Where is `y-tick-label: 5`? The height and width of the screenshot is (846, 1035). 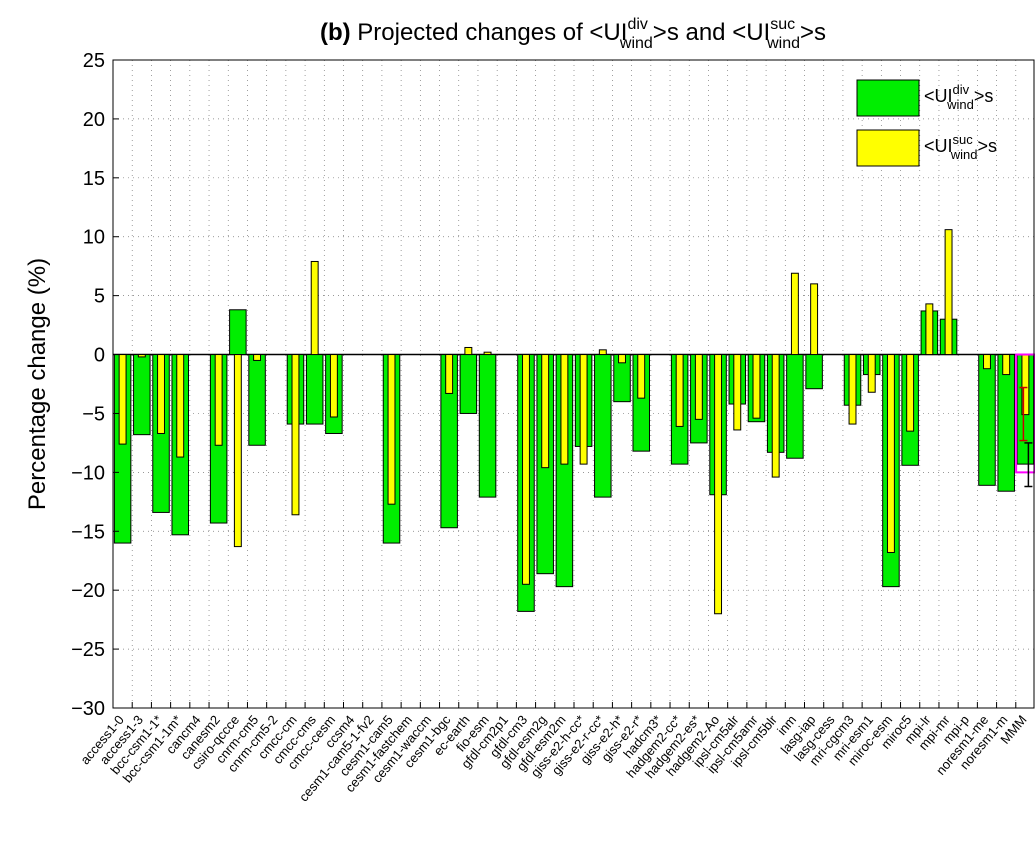 y-tick-label: 5 is located at coordinates (99, 297).